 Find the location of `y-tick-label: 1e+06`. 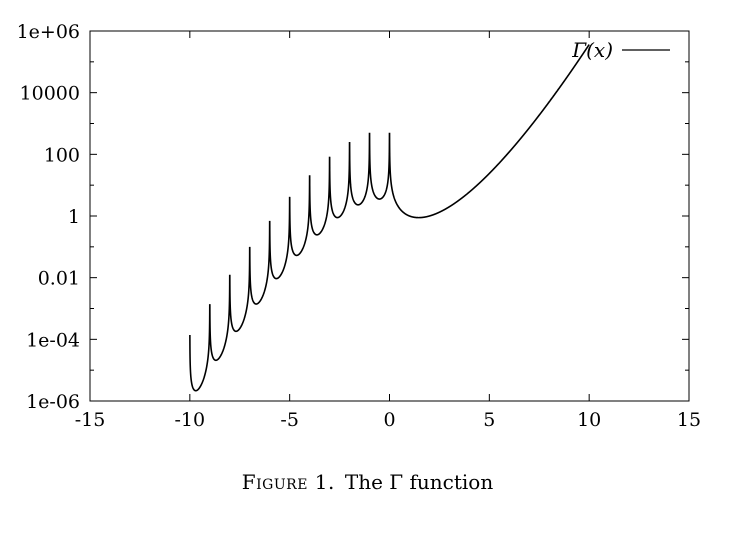

y-tick-label: 1e+06 is located at coordinates (48, 32).